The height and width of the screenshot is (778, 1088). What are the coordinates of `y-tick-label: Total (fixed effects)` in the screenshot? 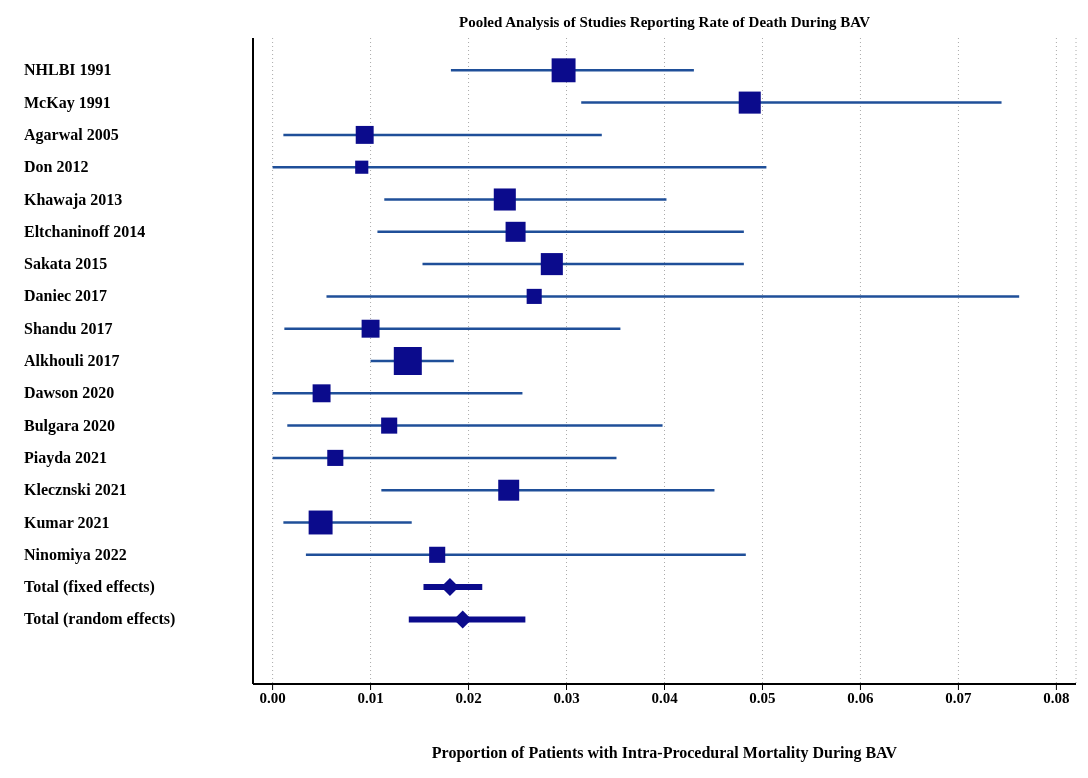 It's located at (89, 587).